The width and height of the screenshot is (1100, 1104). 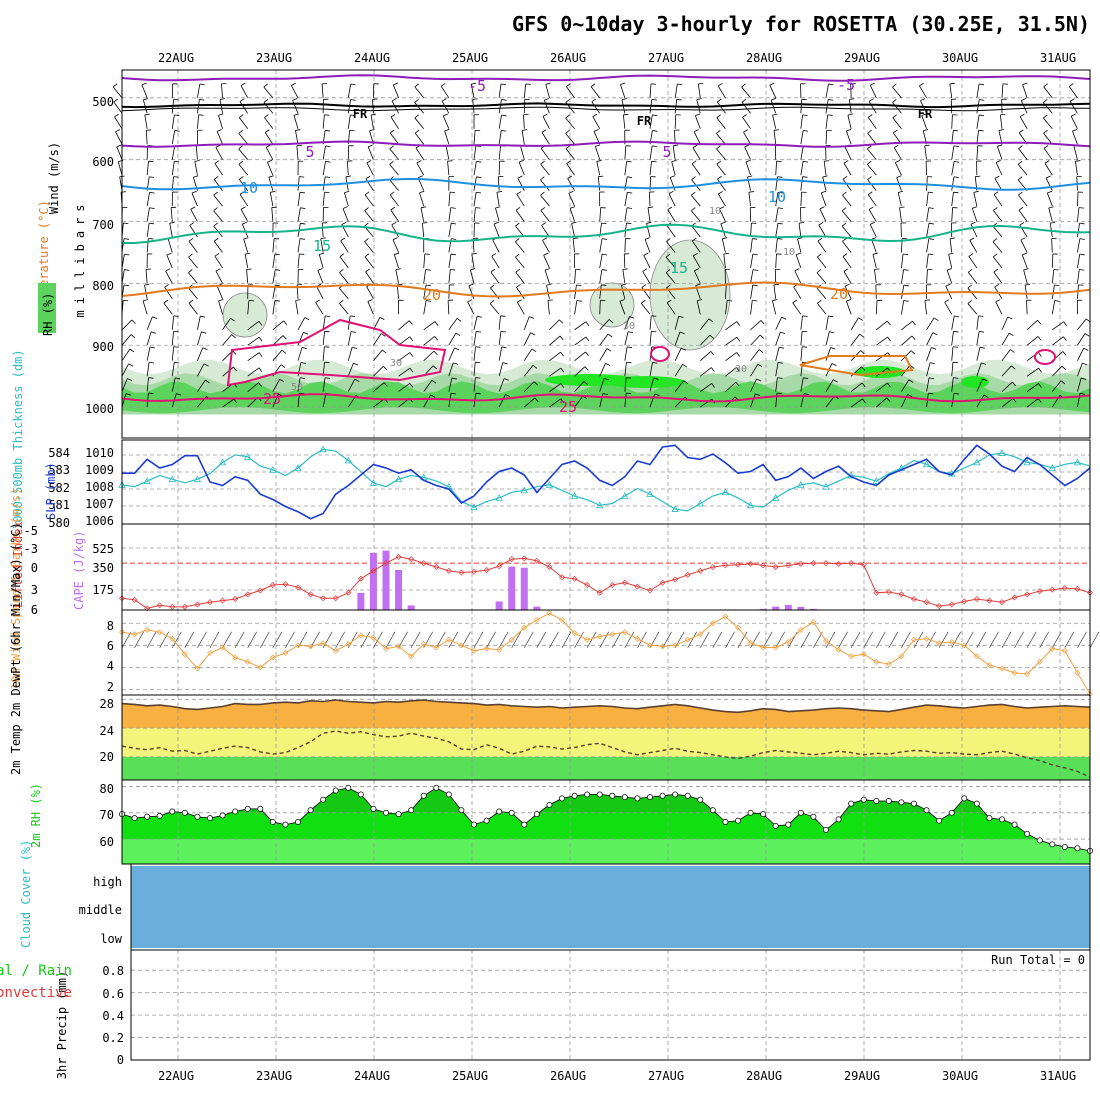 I want to click on rh-contour-label: 30, so click(x=629, y=326).